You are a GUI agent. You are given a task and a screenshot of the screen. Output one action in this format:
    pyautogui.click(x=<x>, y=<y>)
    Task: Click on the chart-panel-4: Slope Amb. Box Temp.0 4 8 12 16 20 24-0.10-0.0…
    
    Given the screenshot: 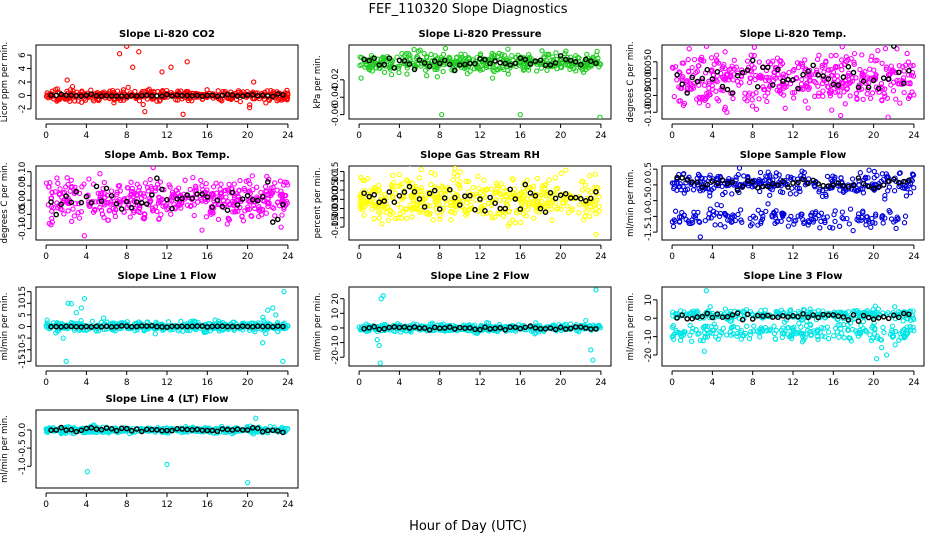 What is the action you would take?
    pyautogui.click(x=149, y=206)
    